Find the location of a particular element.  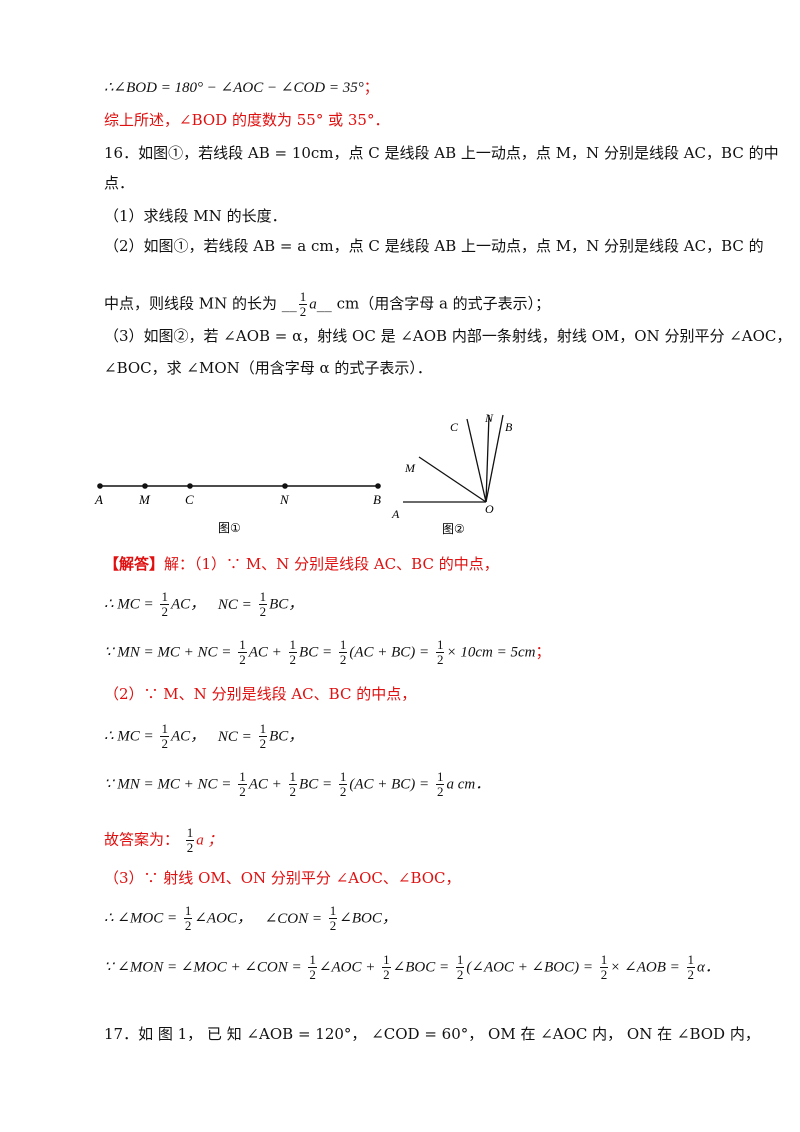

point-m is located at coordinates (145, 486).